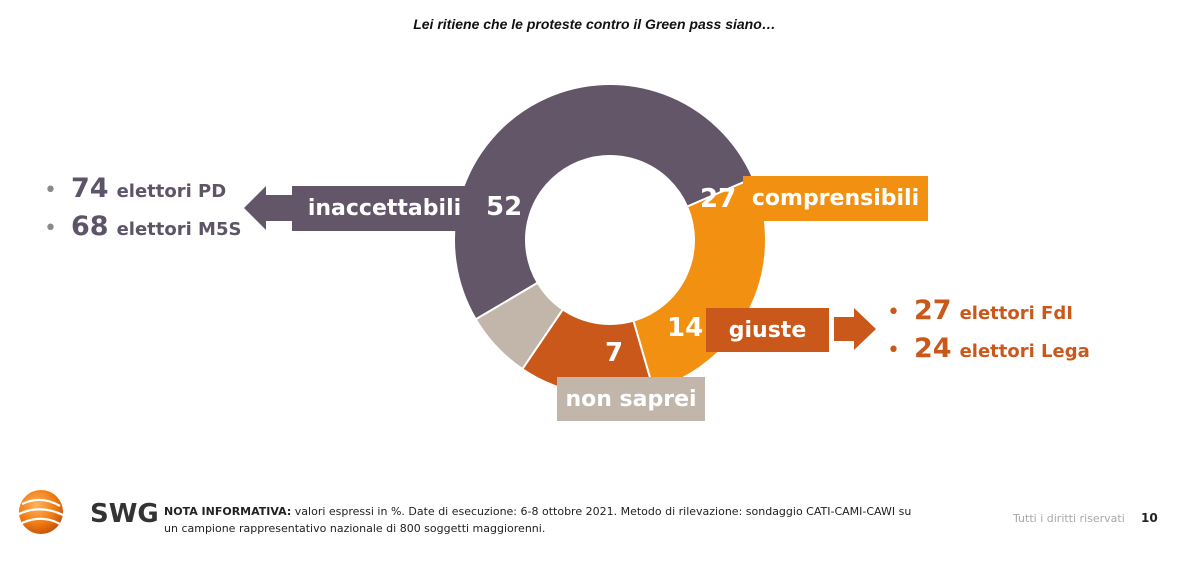 Image resolution: width=1189 pixels, height=575 pixels. I want to click on right-stats-list: • 27 elettori FdI • 24 elettori Lega, so click(988, 333).